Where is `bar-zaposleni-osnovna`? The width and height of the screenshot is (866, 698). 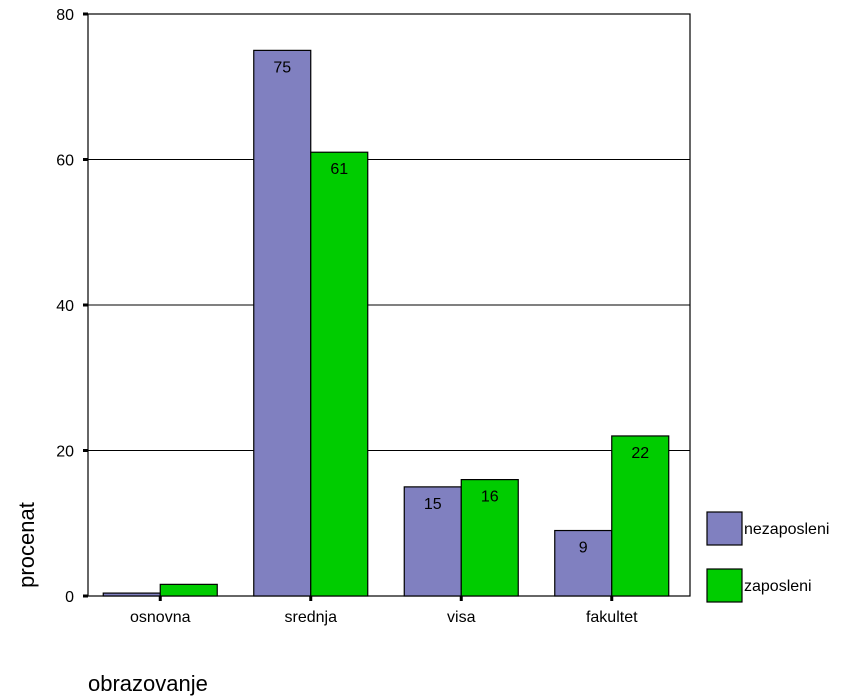 bar-zaposleni-osnovna is located at coordinates (188, 590).